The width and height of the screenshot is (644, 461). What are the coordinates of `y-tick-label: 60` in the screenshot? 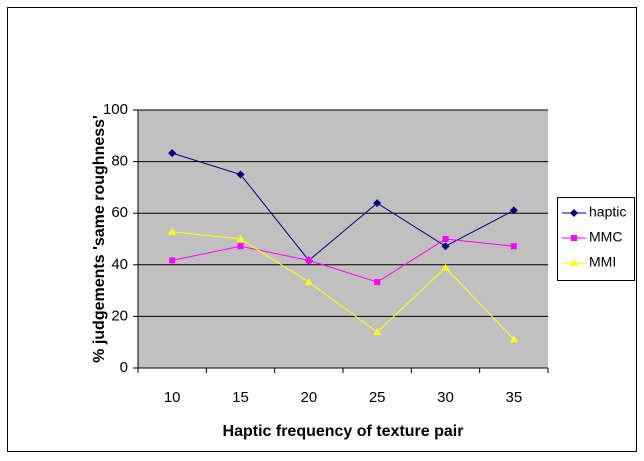 It's located at (119, 212).